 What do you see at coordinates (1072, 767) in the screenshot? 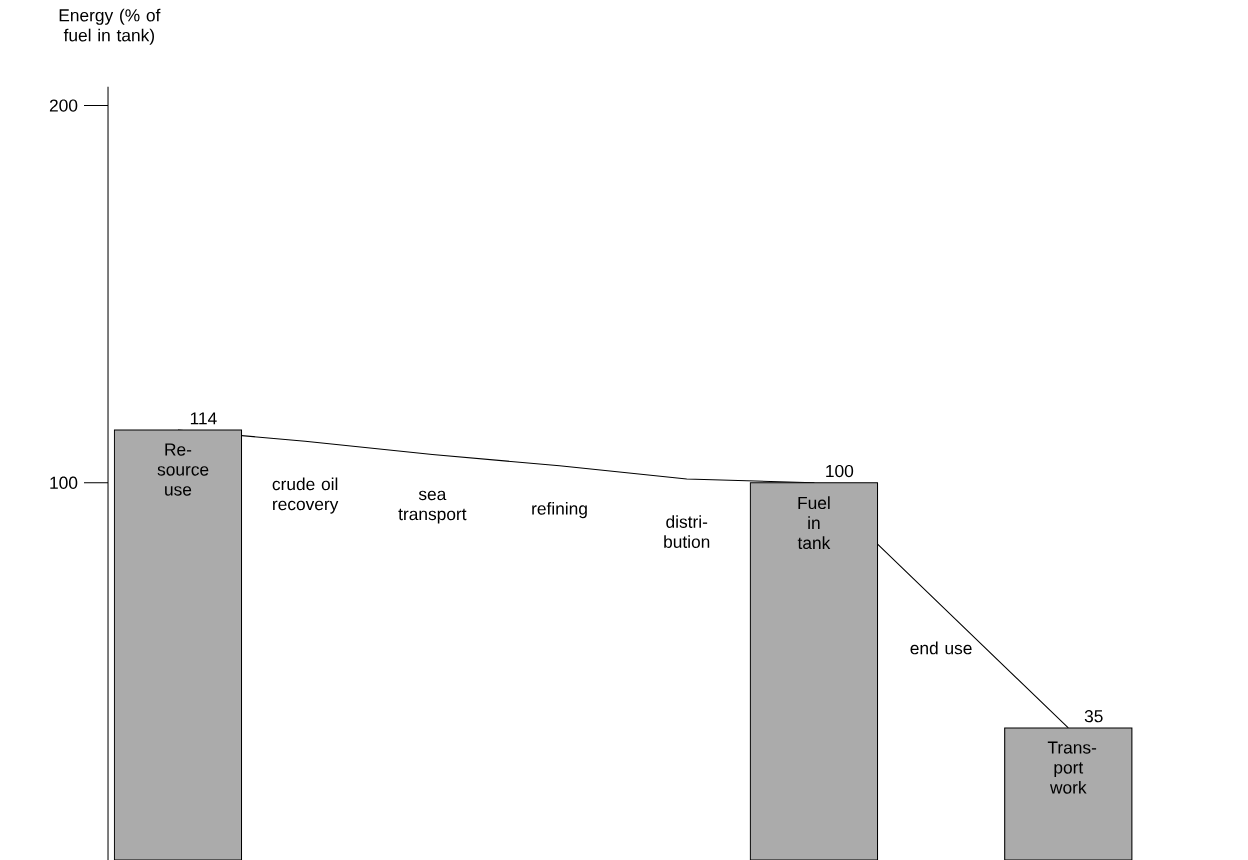
I see `x-tick-label: Trans-port work` at bounding box center [1072, 767].